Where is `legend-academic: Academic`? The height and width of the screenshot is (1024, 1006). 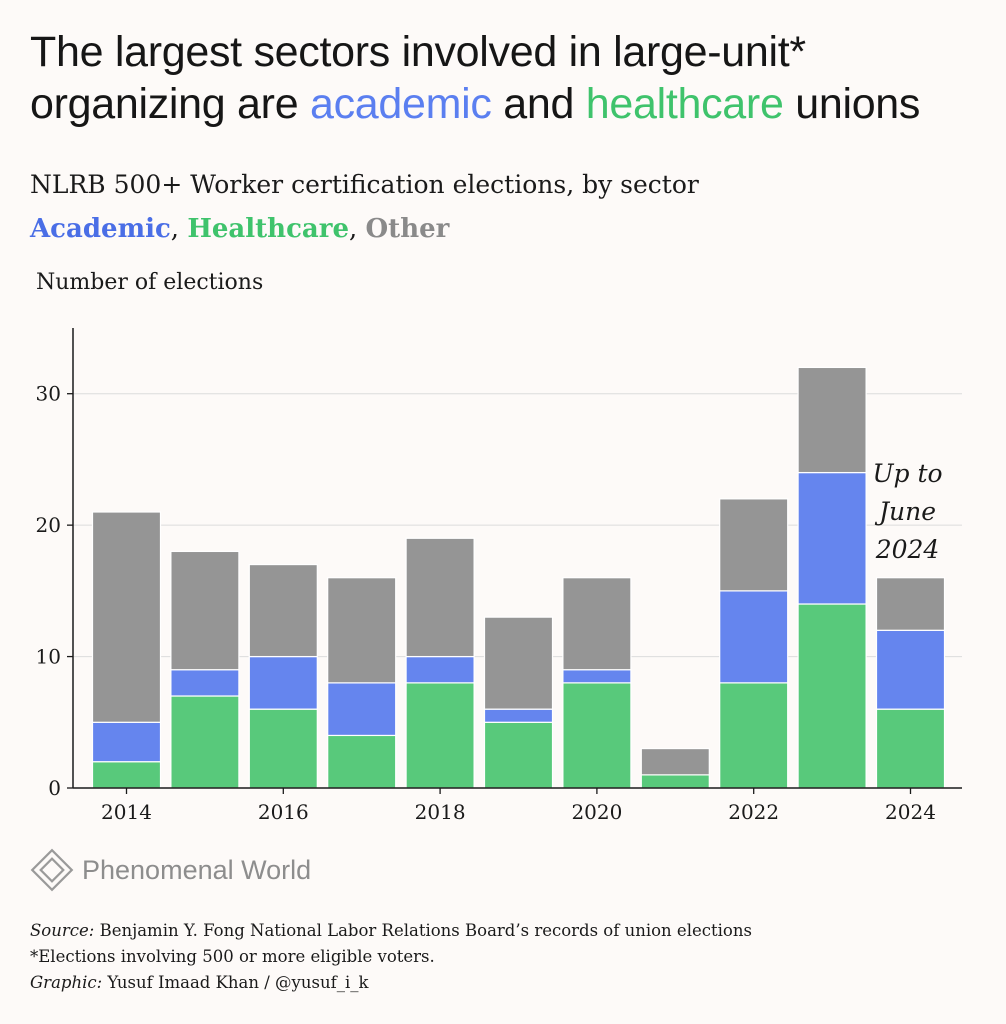 legend-academic: Academic is located at coordinates (100, 229).